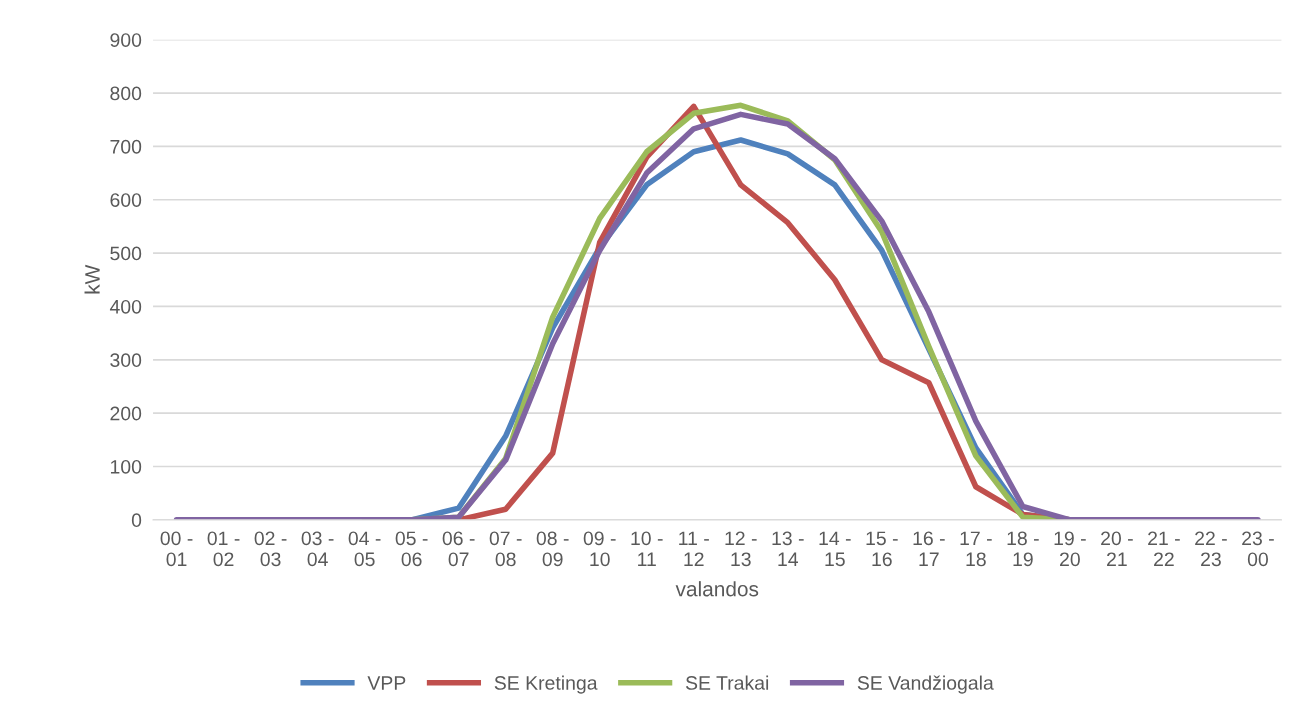 The width and height of the screenshot is (1297, 722). What do you see at coordinates (386, 683) in the screenshot?
I see `legend-label: VPP` at bounding box center [386, 683].